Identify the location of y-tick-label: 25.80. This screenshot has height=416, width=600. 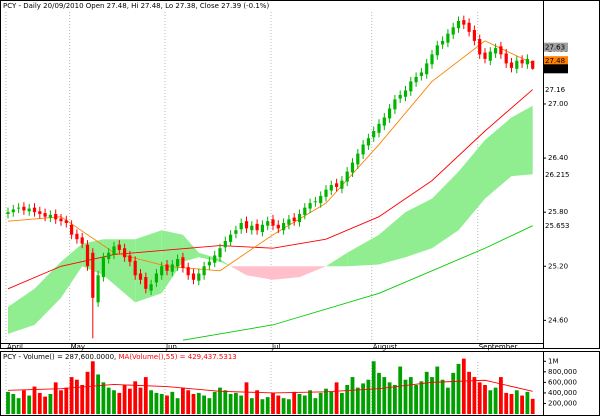
(558, 212).